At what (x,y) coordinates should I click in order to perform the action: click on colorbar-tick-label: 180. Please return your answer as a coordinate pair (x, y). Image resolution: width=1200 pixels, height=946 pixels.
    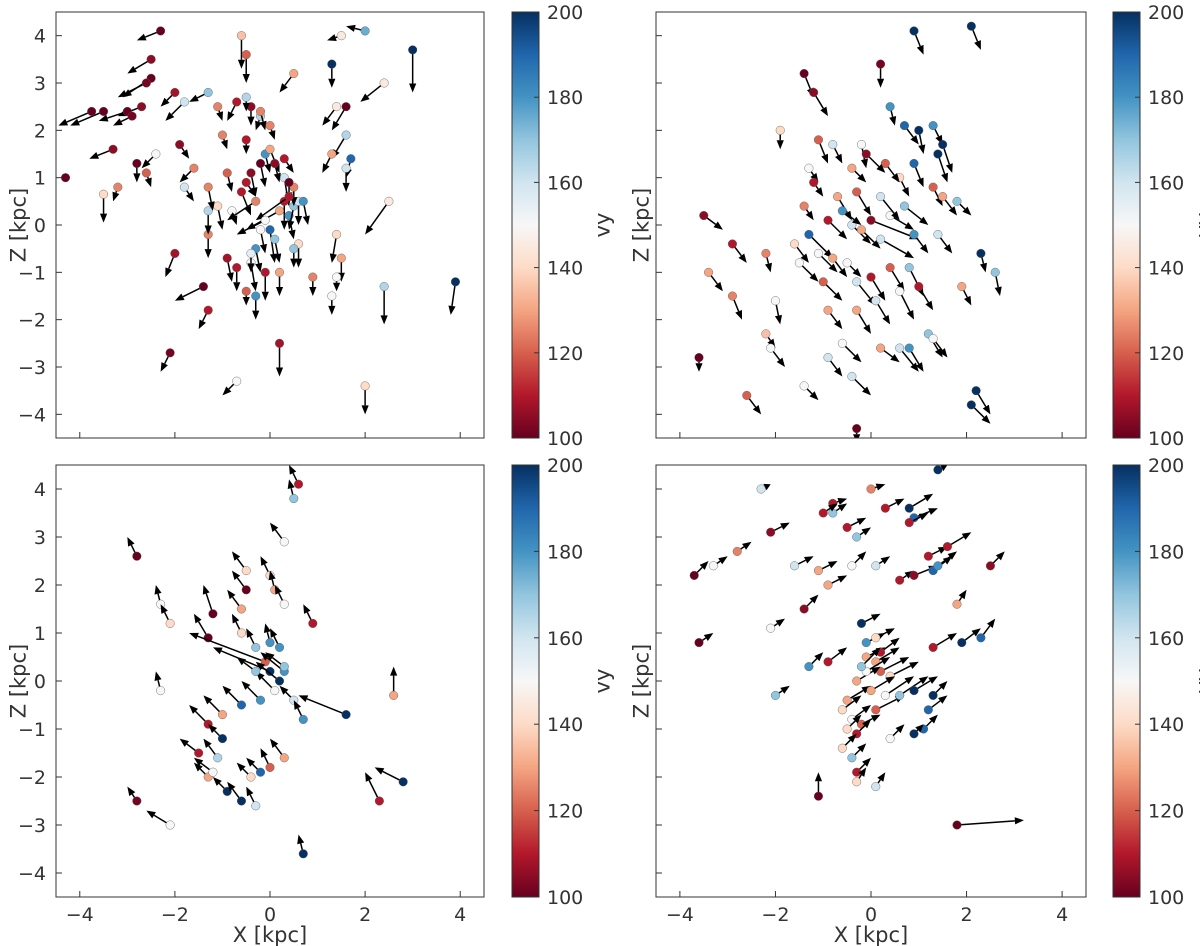
    Looking at the image, I should click on (565, 98).